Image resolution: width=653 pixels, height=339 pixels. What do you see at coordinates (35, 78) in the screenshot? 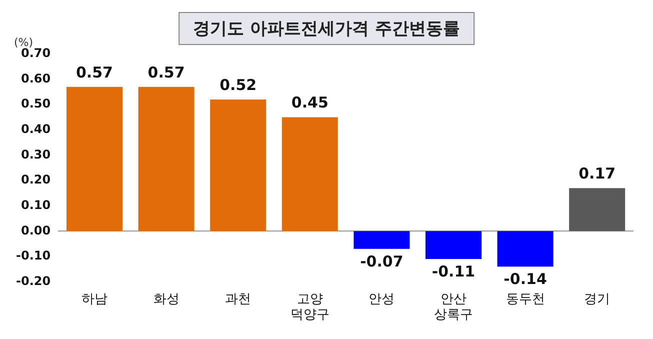
I see `y-tick-label: 0.60` at bounding box center [35, 78].